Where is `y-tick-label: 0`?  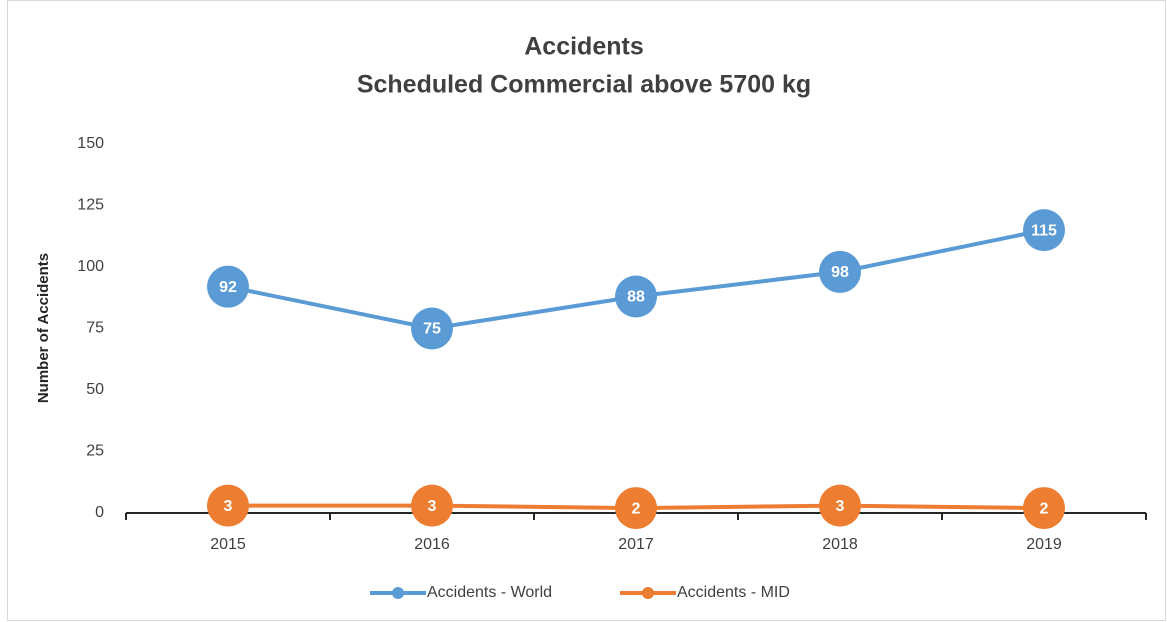
y-tick-label: 0 is located at coordinates (99, 512).